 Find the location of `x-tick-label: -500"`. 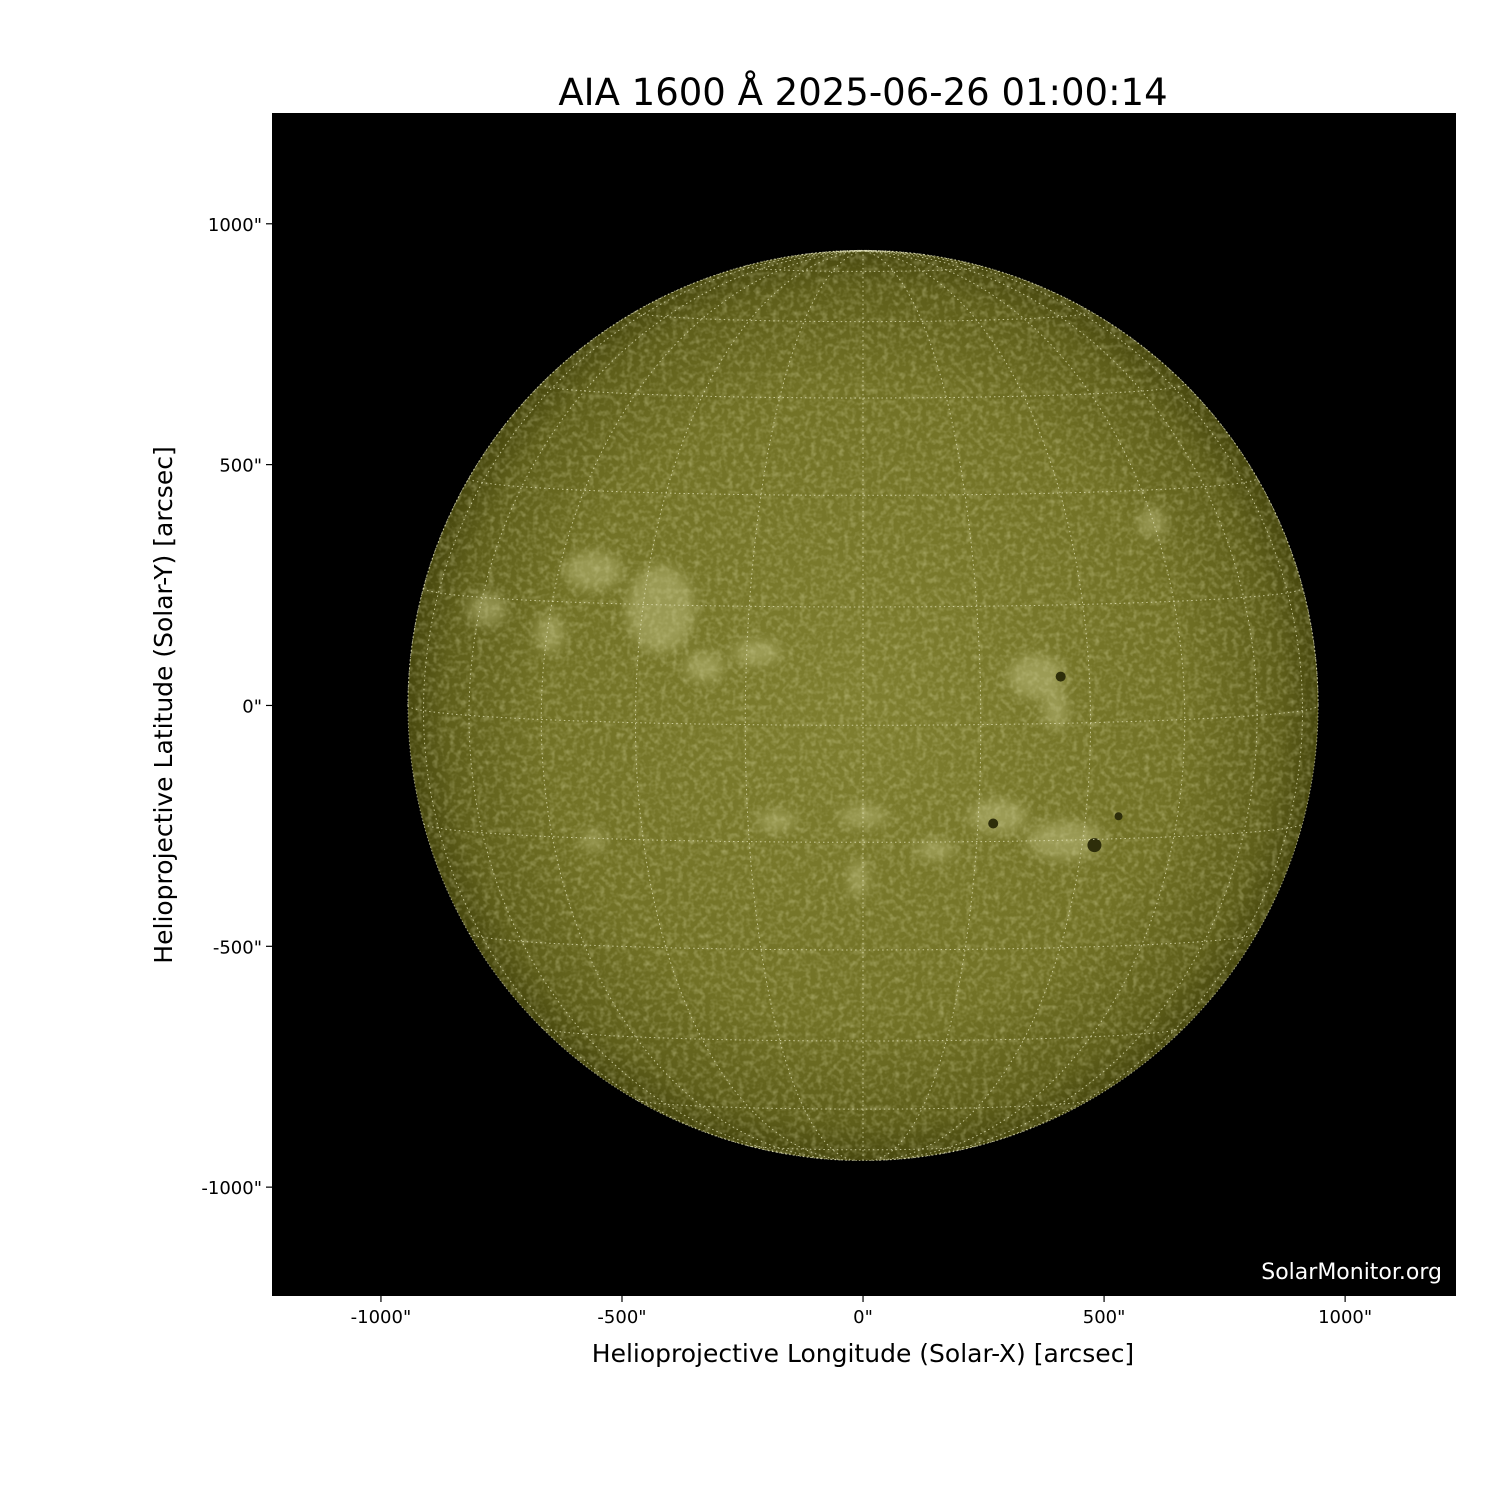

x-tick-label: -500" is located at coordinates (621, 1317).